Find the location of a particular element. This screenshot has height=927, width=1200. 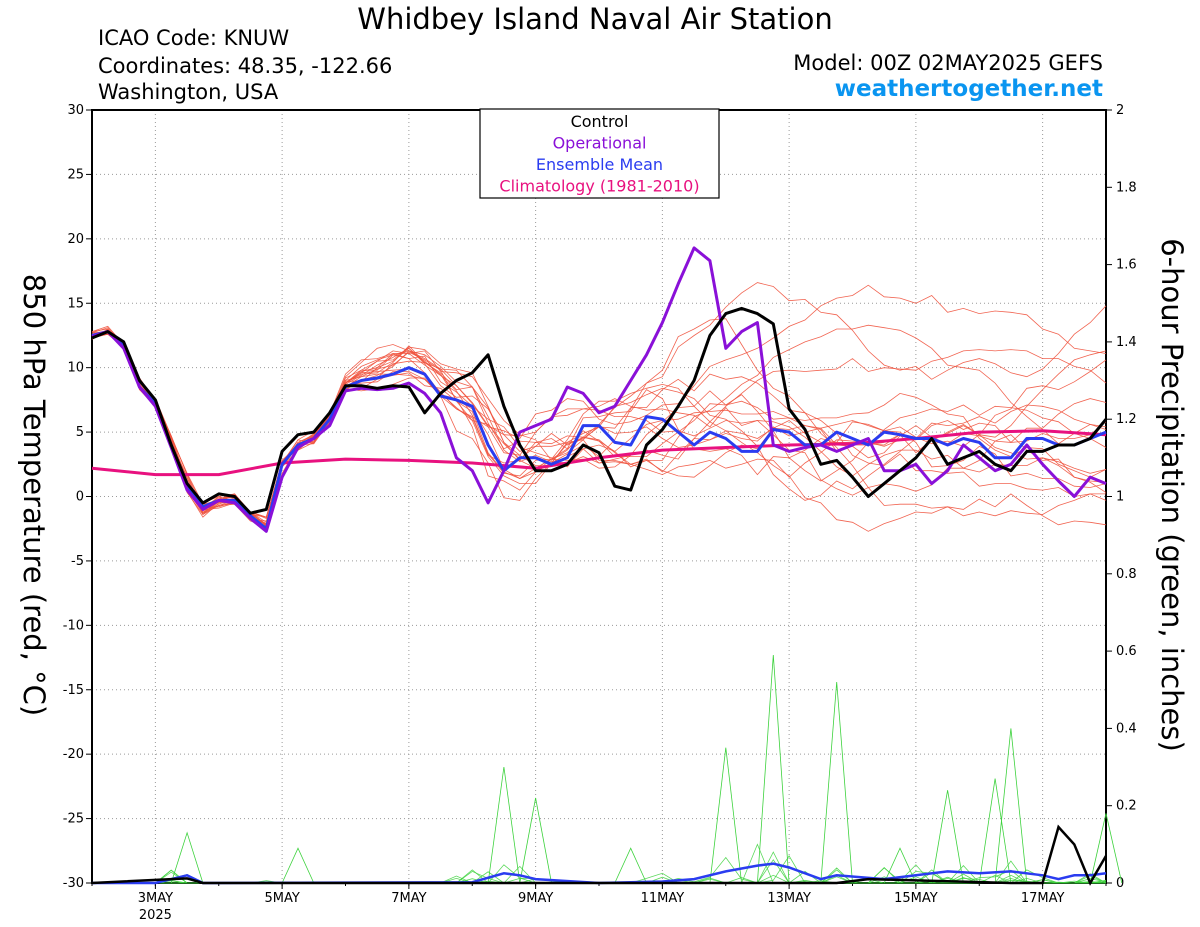

y-tick-label: -20 is located at coordinates (73, 754).